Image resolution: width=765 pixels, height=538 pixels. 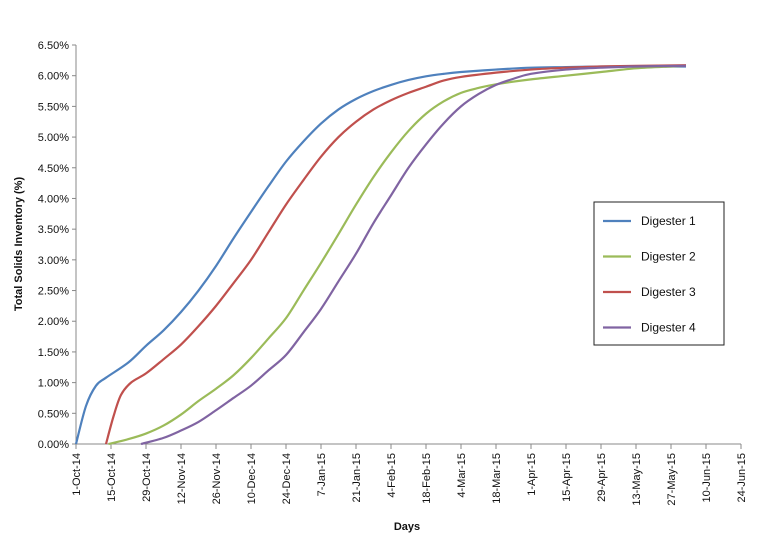 What do you see at coordinates (53, 414) in the screenshot?
I see `y-tick-label: 0.50%` at bounding box center [53, 414].